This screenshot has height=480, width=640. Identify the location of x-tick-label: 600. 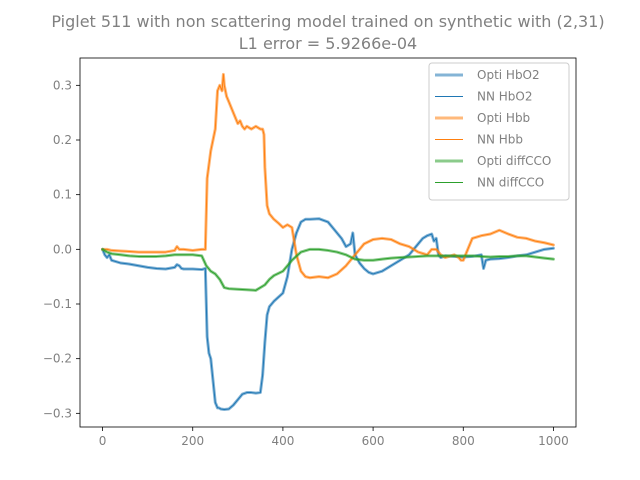
(373, 441).